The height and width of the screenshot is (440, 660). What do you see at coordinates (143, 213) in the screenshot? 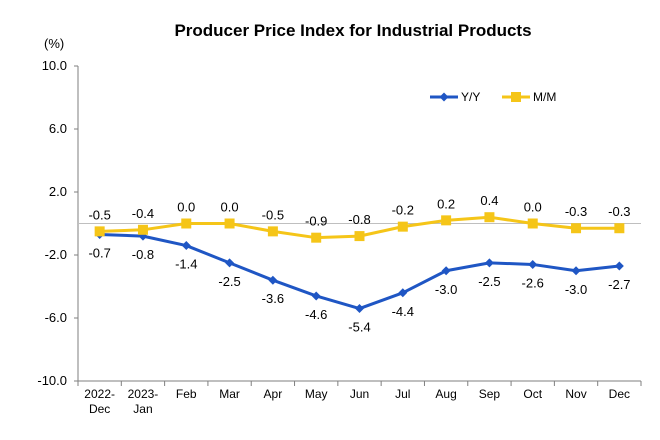
I see `data-label-mm: -0.4` at bounding box center [143, 213].